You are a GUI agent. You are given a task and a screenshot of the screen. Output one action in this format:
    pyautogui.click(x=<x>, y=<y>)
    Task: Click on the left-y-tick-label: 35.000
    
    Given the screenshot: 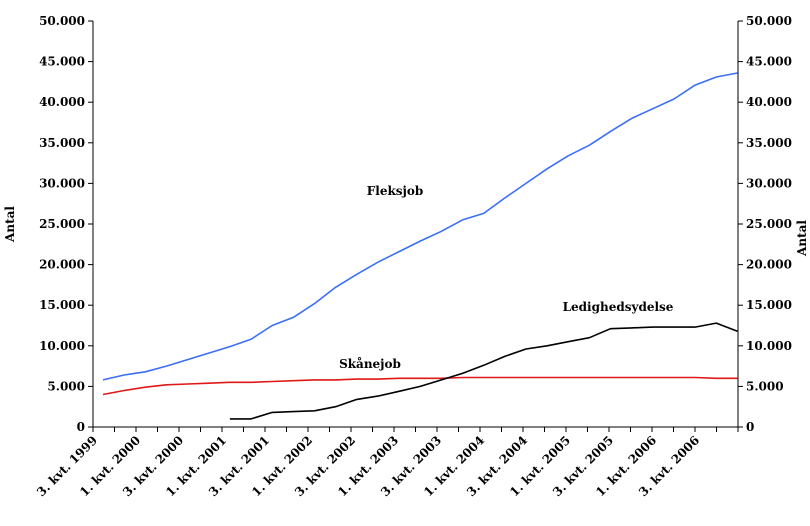 What is the action you would take?
    pyautogui.click(x=62, y=143)
    